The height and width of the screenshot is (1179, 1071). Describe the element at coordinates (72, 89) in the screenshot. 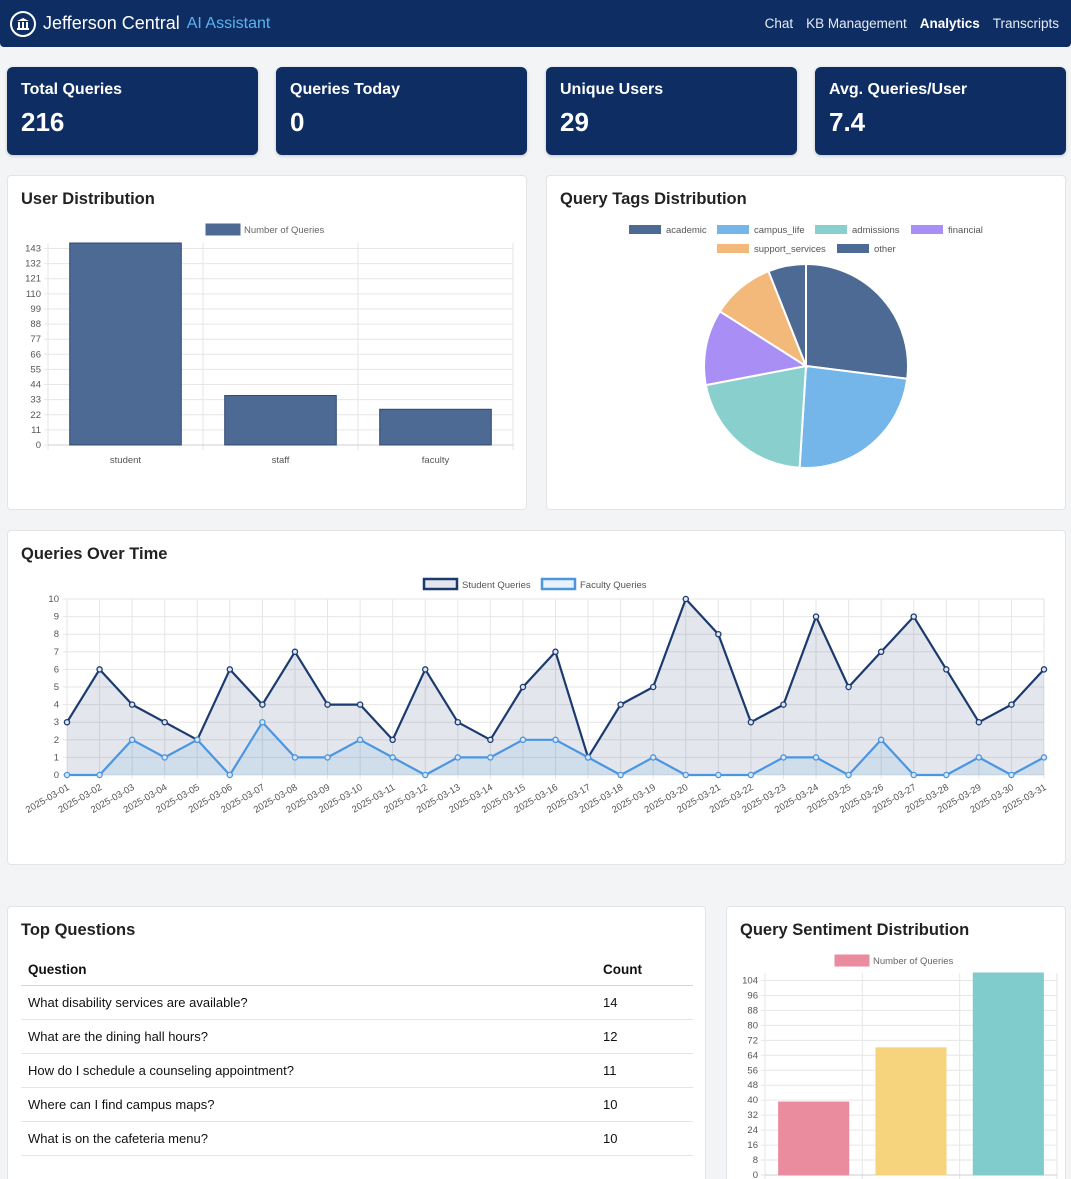

I see `stat-label: Total Queries` at that location.